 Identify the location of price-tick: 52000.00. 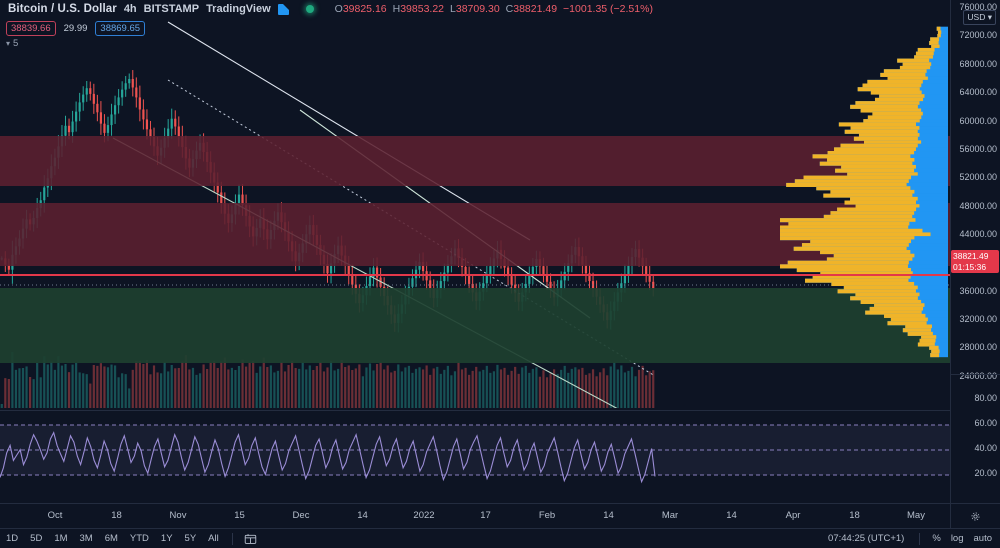
(978, 177).